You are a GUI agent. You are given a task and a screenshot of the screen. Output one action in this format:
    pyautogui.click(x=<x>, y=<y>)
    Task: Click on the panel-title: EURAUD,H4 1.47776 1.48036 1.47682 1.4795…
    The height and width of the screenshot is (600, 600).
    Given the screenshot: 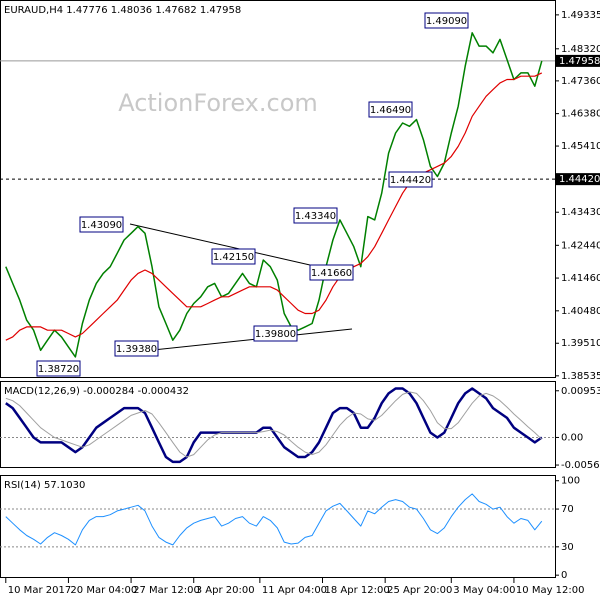 What is the action you would take?
    pyautogui.click(x=122, y=10)
    